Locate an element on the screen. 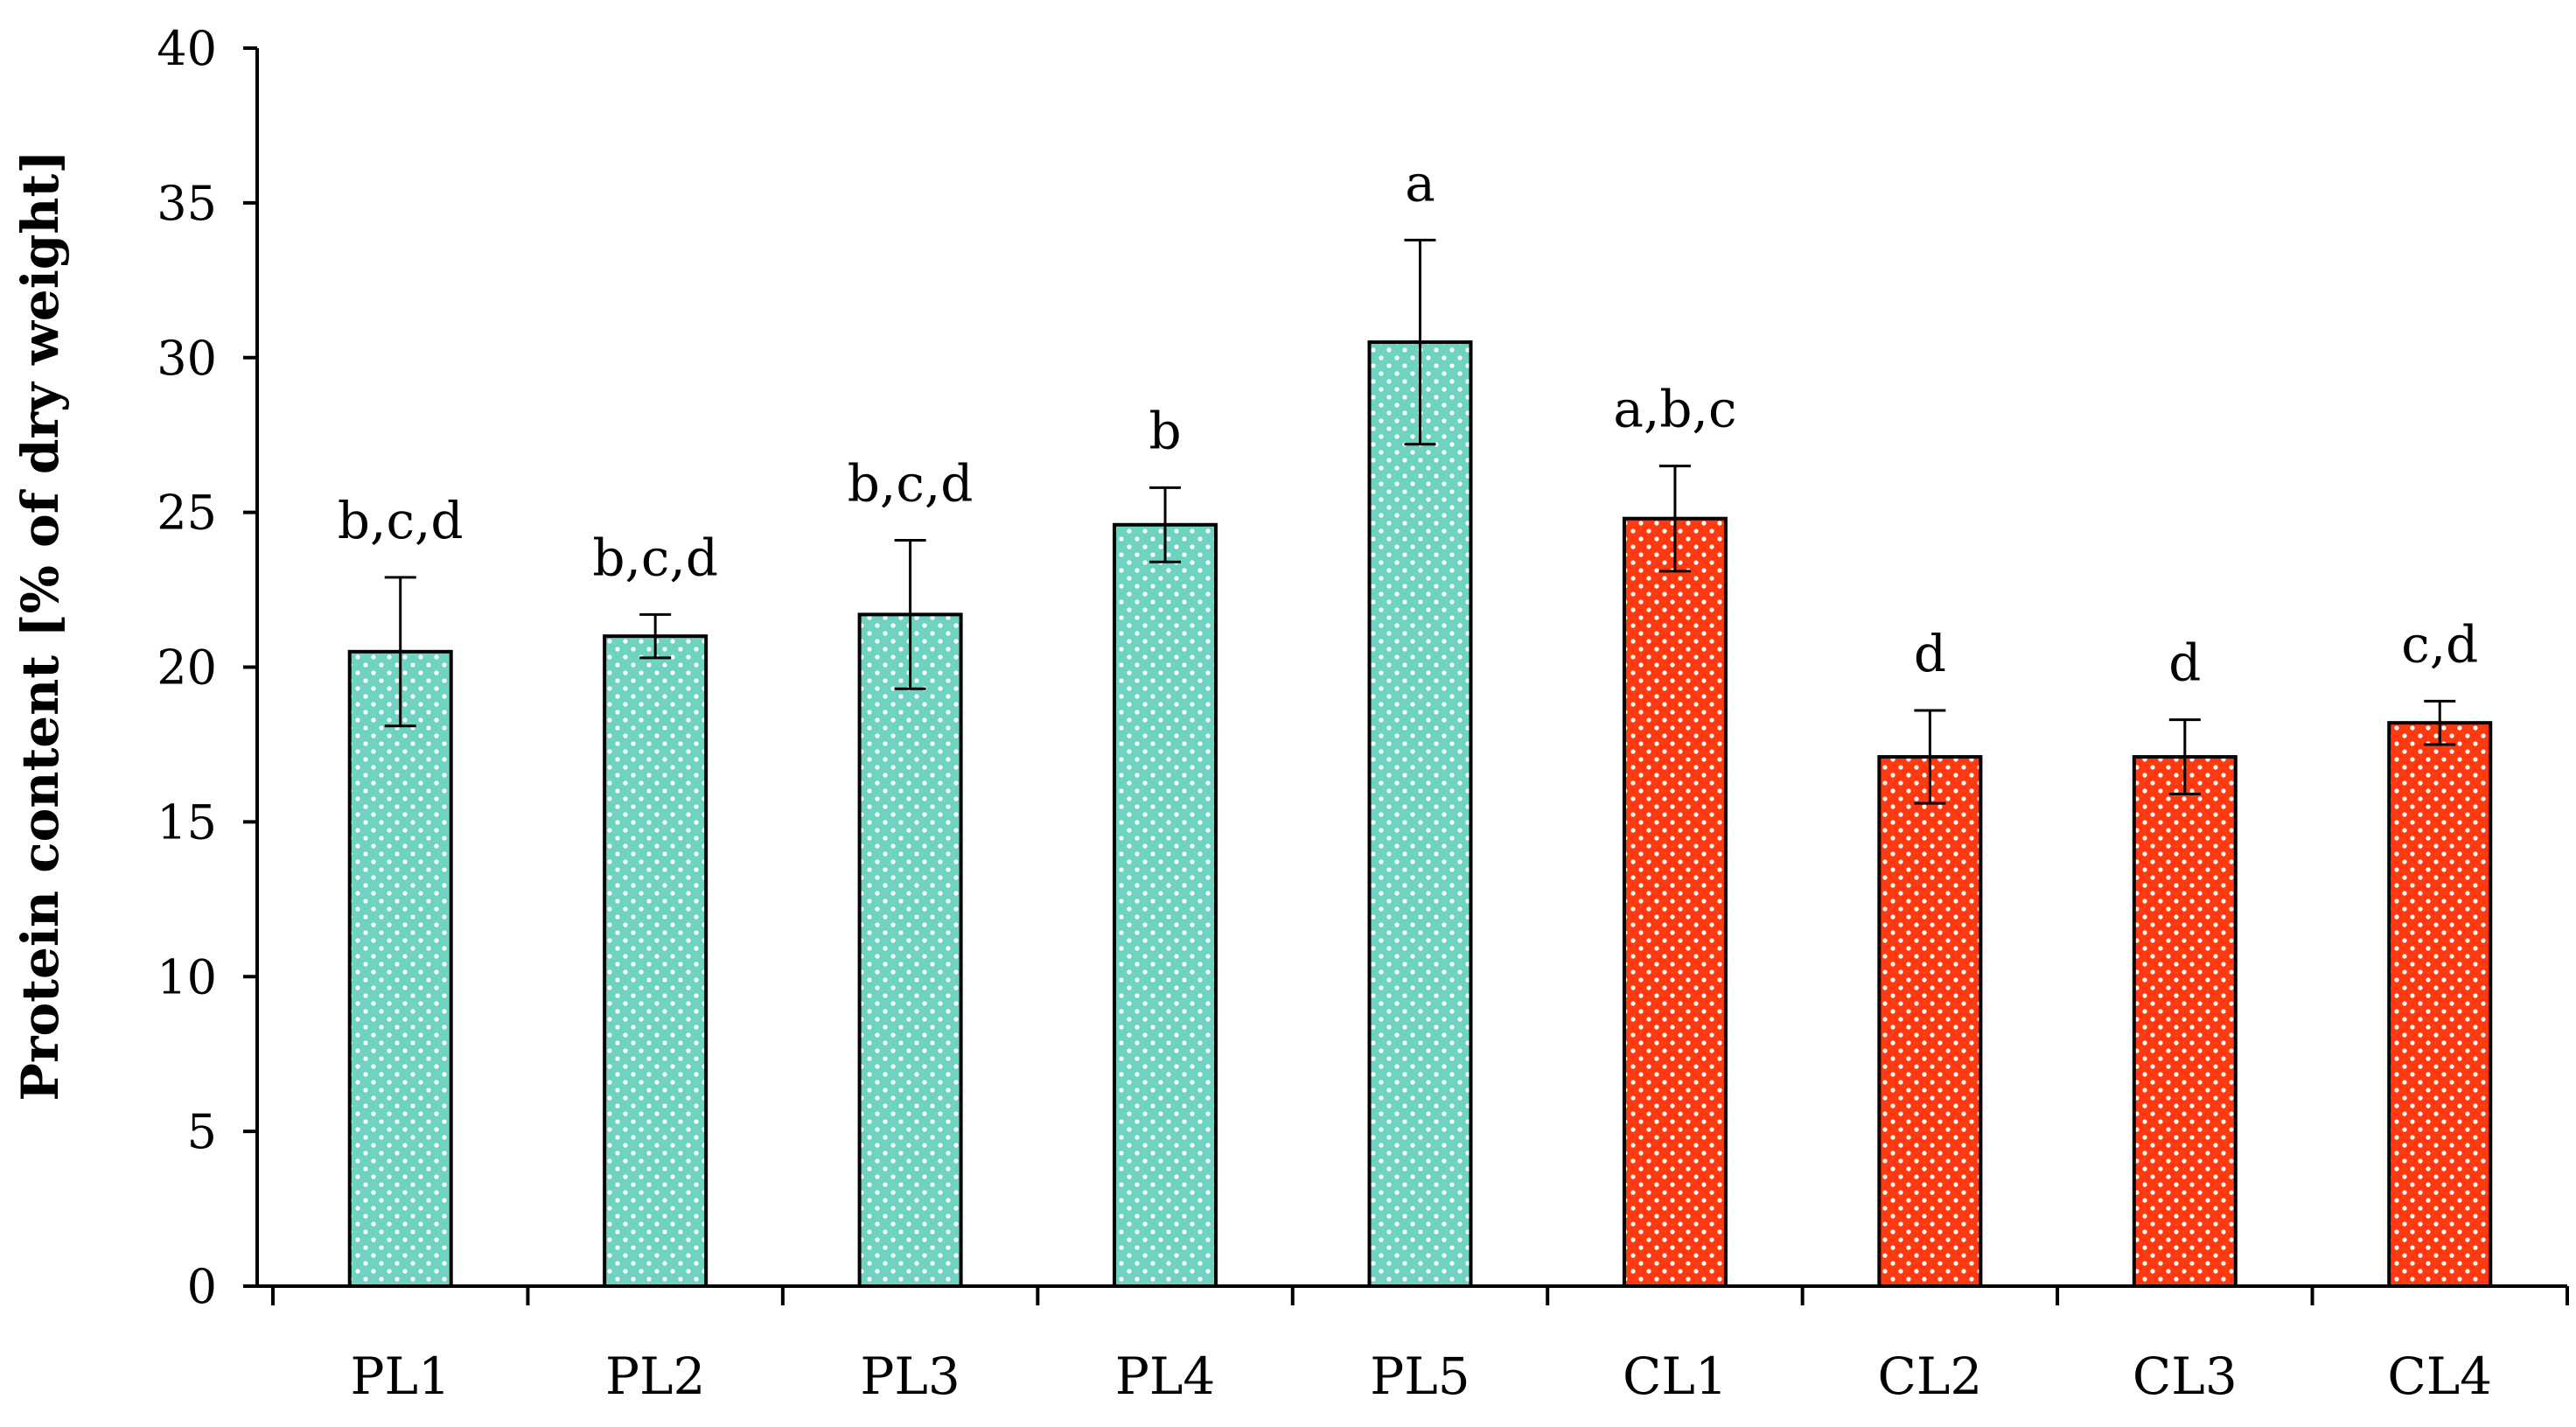 This screenshot has width=2576, height=1427. bar-pattern-pl2 is located at coordinates (655, 961).